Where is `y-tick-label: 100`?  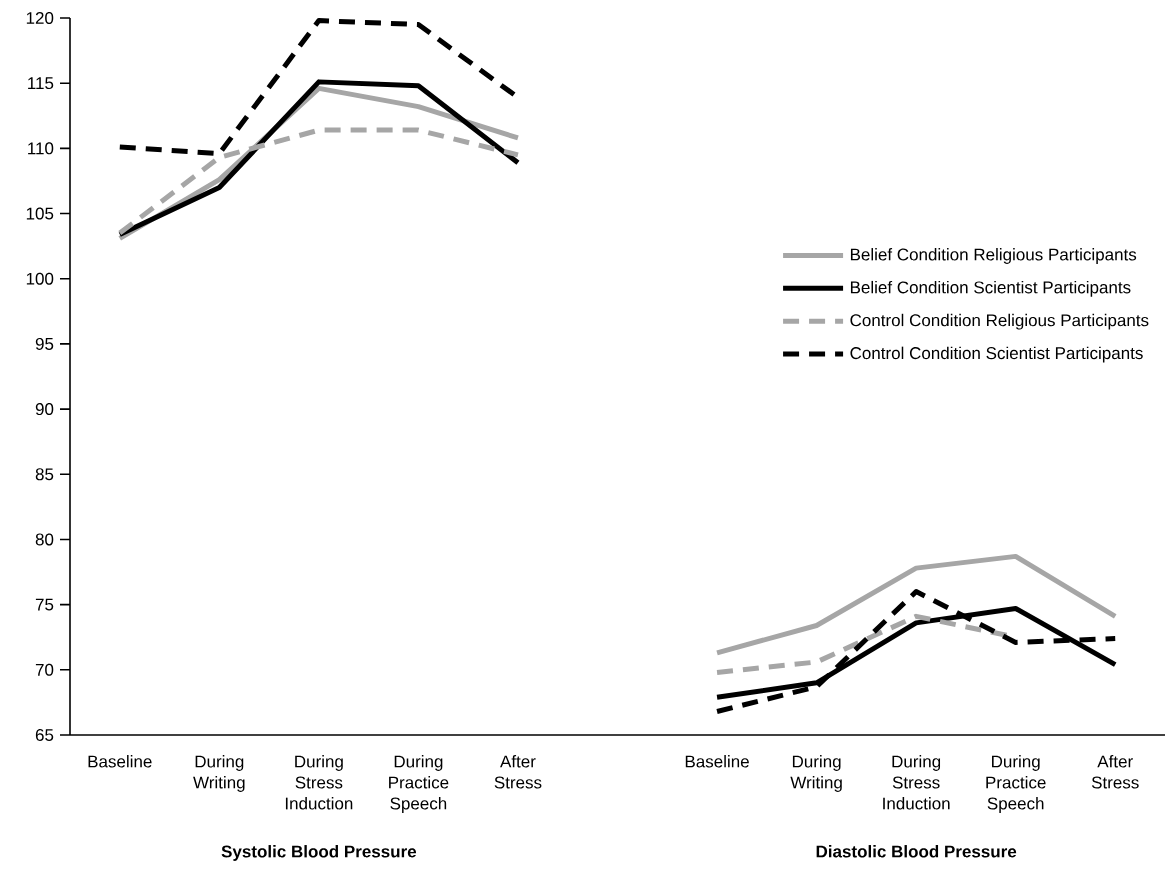 y-tick-label: 100 is located at coordinates (40, 278).